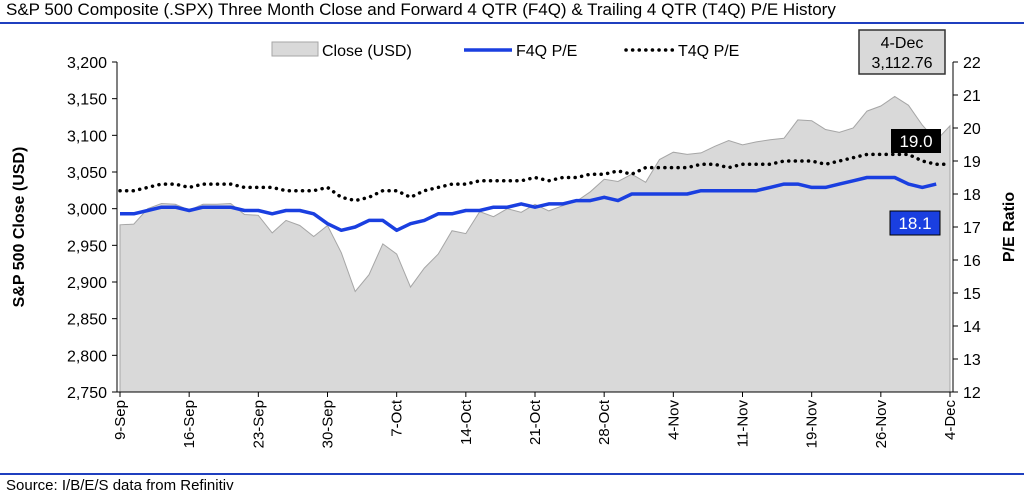 Image resolution: width=1024 pixels, height=499 pixels. I want to click on close-callout-date: 4-Dec, so click(902, 43).